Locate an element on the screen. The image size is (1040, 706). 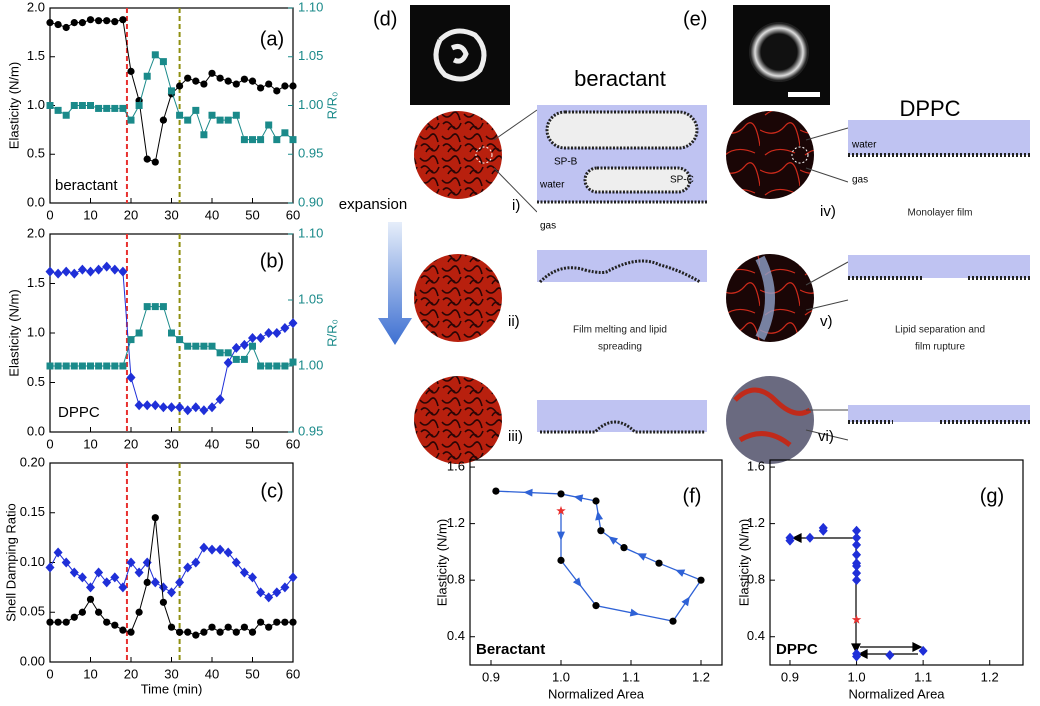
annotation: beractant is located at coordinates (86, 185).